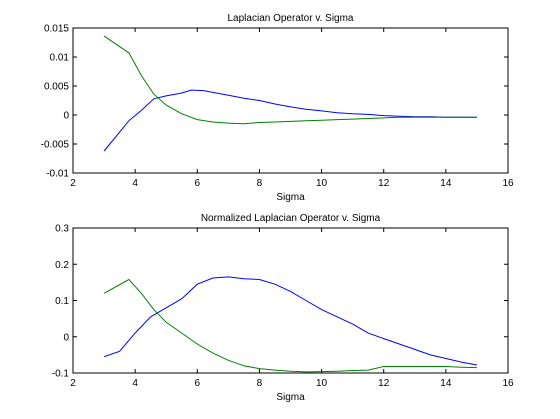 Image resolution: width=560 pixels, height=419 pixels. What do you see at coordinates (291, 18) in the screenshot?
I see `chart-title: Laplacian Operator v. Sigma` at bounding box center [291, 18].